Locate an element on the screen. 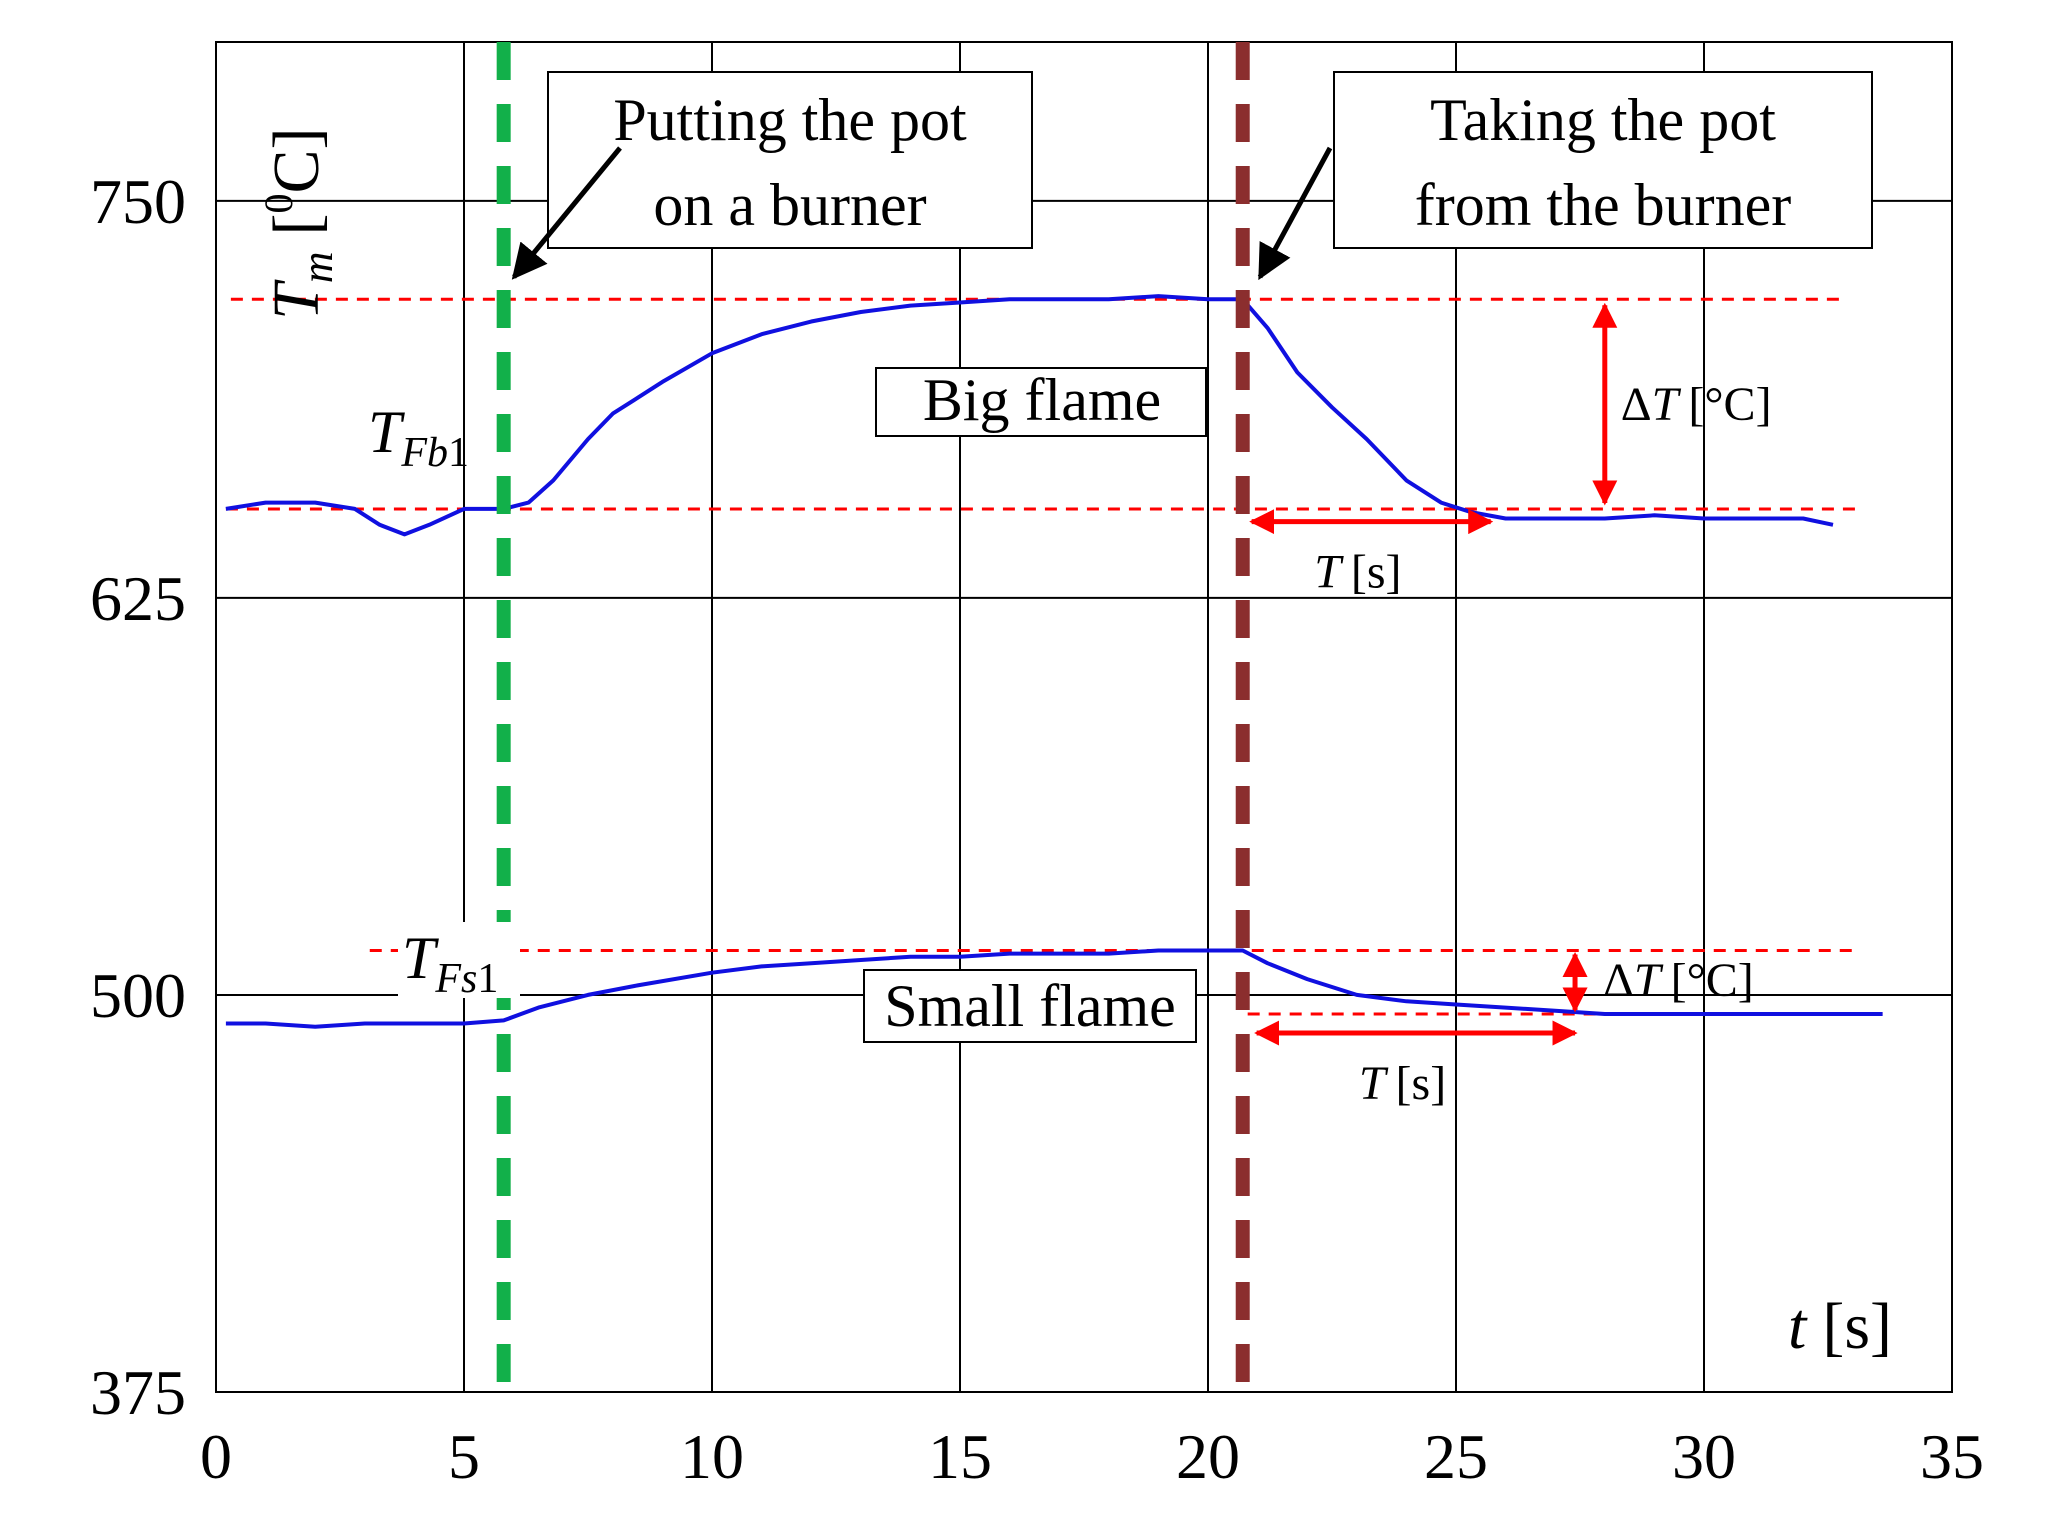 The image size is (2056, 1513). big-period-label: T [s] is located at coordinates (1357, 572).